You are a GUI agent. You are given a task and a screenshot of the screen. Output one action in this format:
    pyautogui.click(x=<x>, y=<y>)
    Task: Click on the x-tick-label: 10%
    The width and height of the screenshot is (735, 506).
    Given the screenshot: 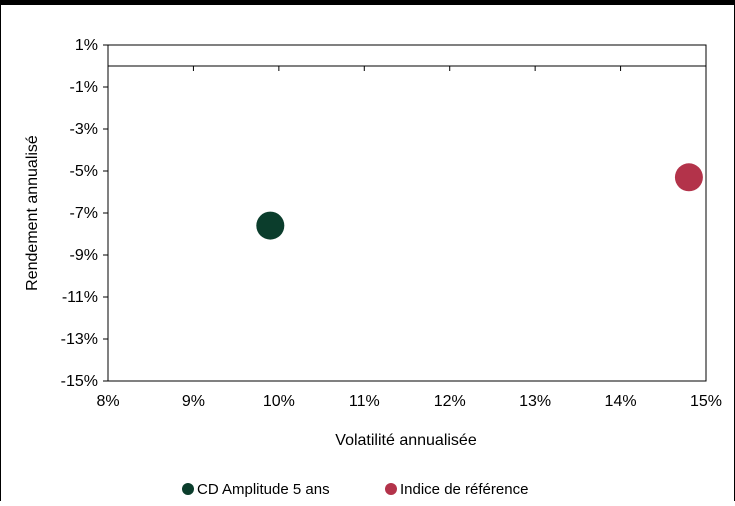 What is the action you would take?
    pyautogui.click(x=279, y=401)
    